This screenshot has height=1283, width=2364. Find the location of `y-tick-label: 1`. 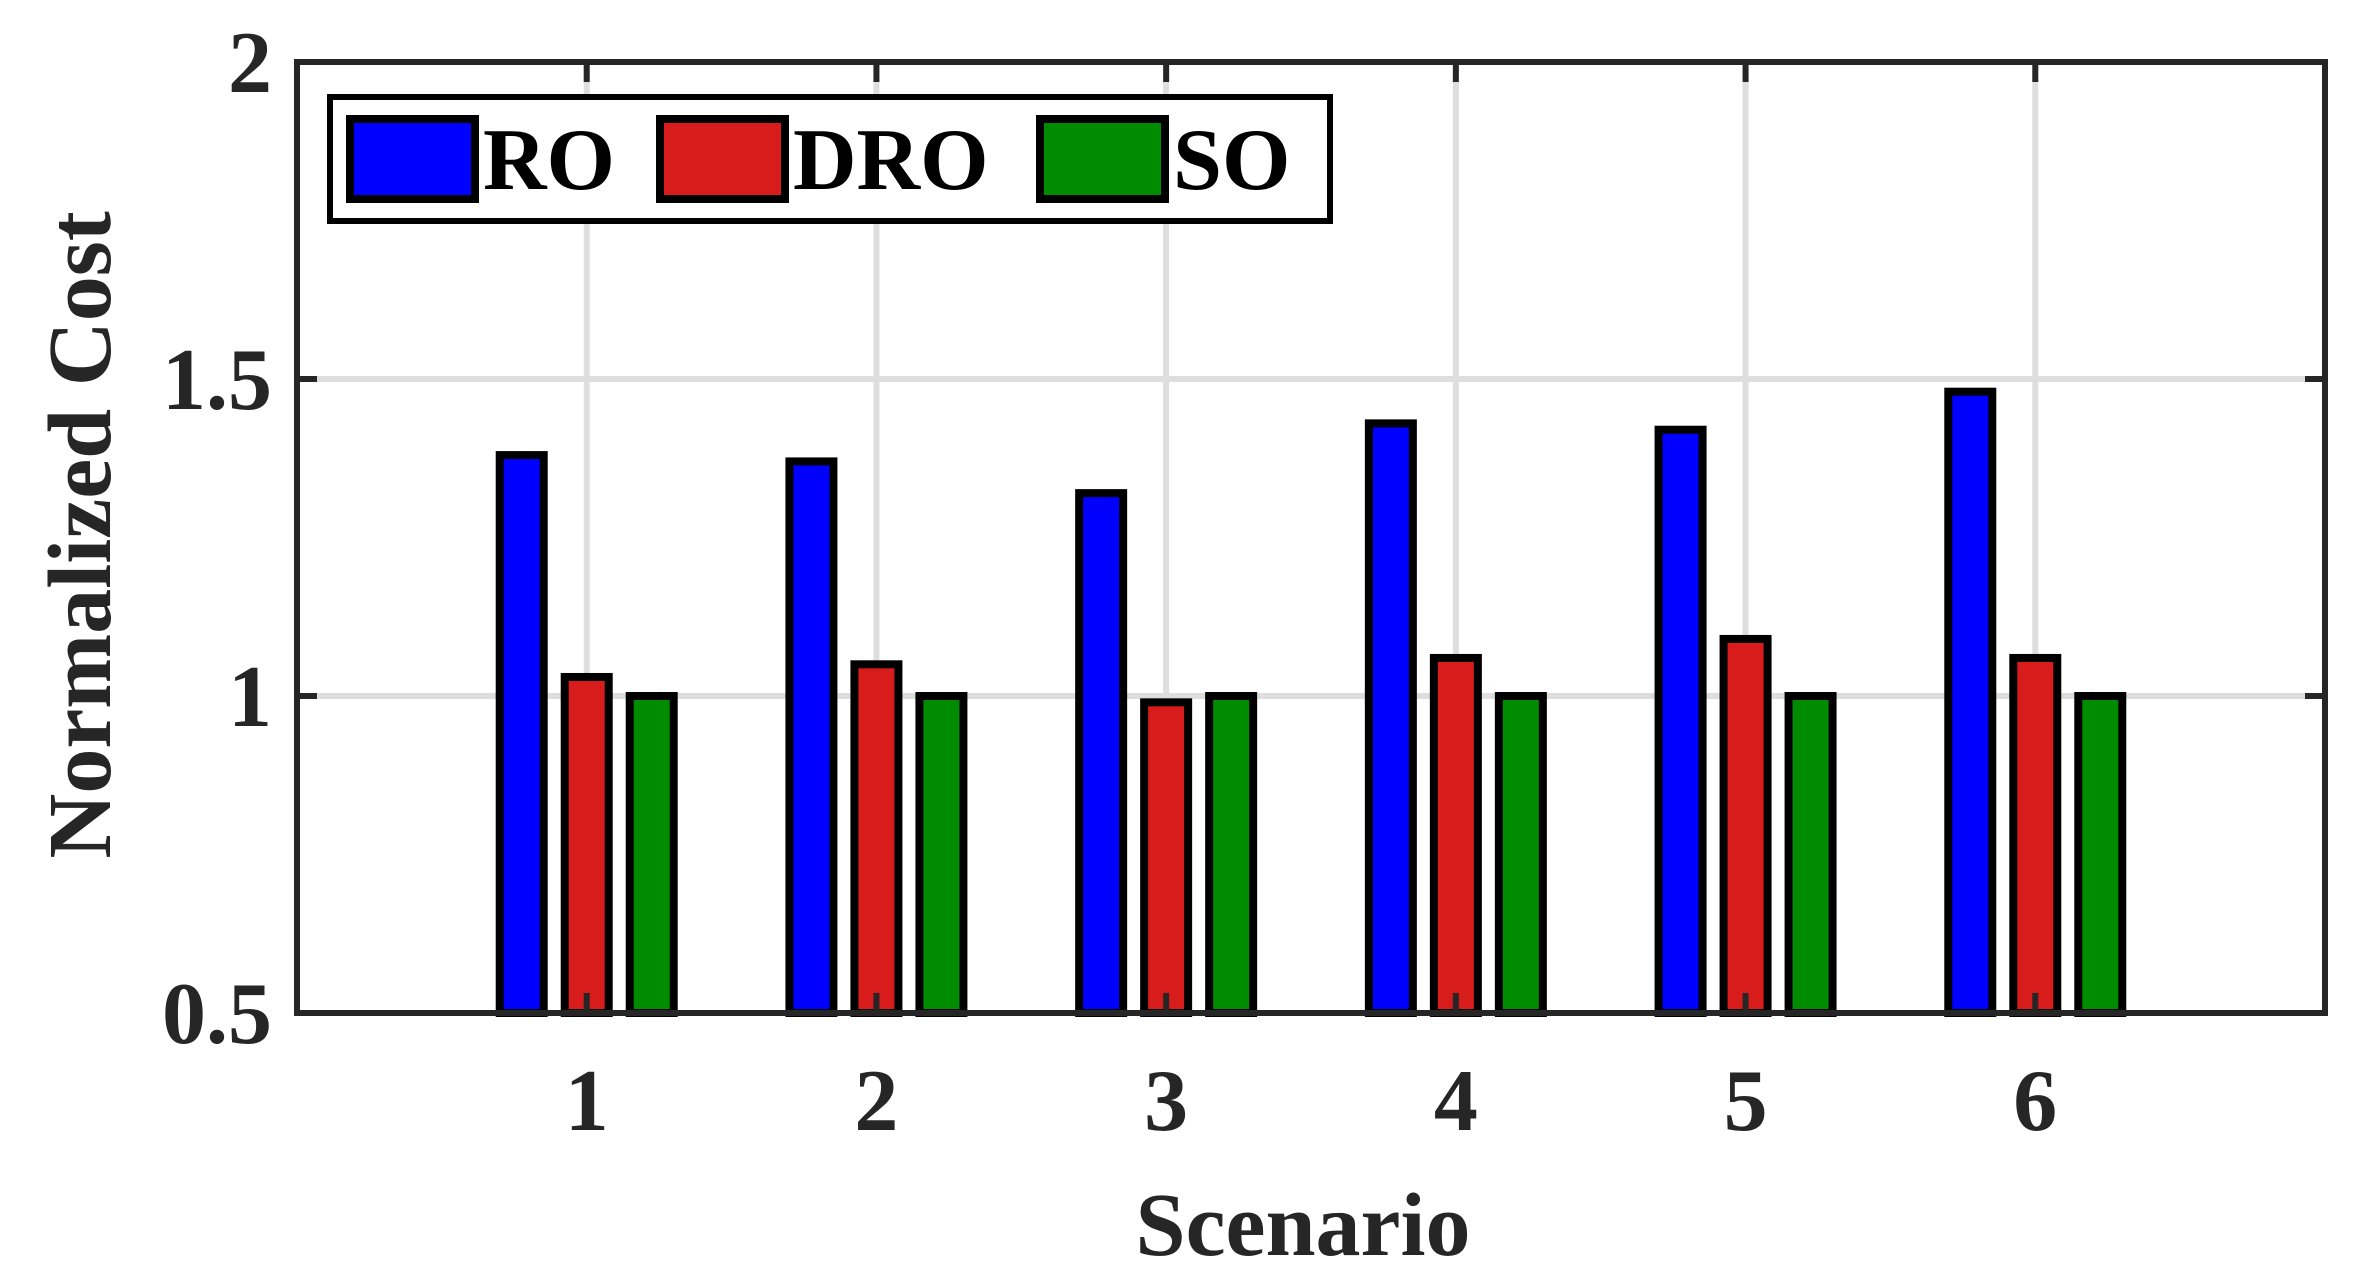

y-tick-label: 1 is located at coordinates (250, 697).